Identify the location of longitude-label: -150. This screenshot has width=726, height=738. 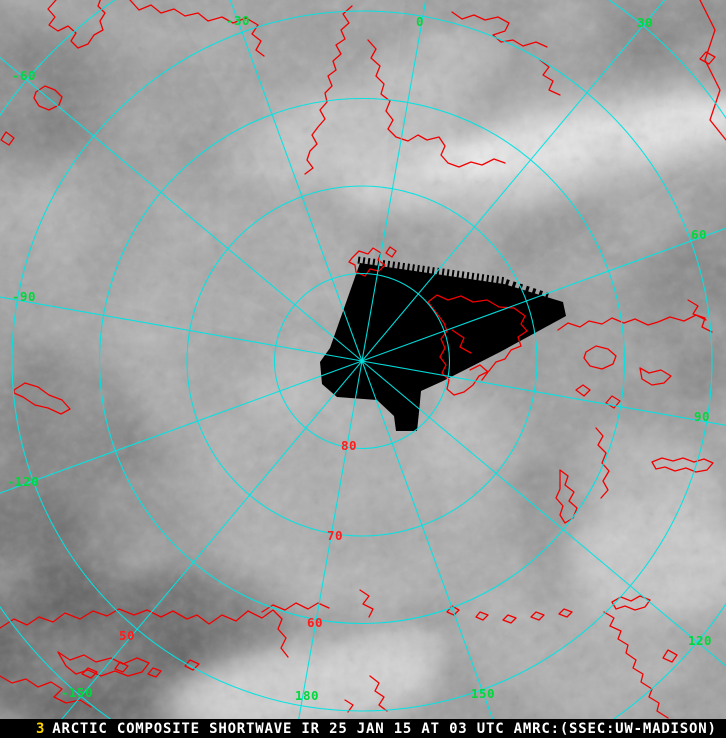
(77, 692).